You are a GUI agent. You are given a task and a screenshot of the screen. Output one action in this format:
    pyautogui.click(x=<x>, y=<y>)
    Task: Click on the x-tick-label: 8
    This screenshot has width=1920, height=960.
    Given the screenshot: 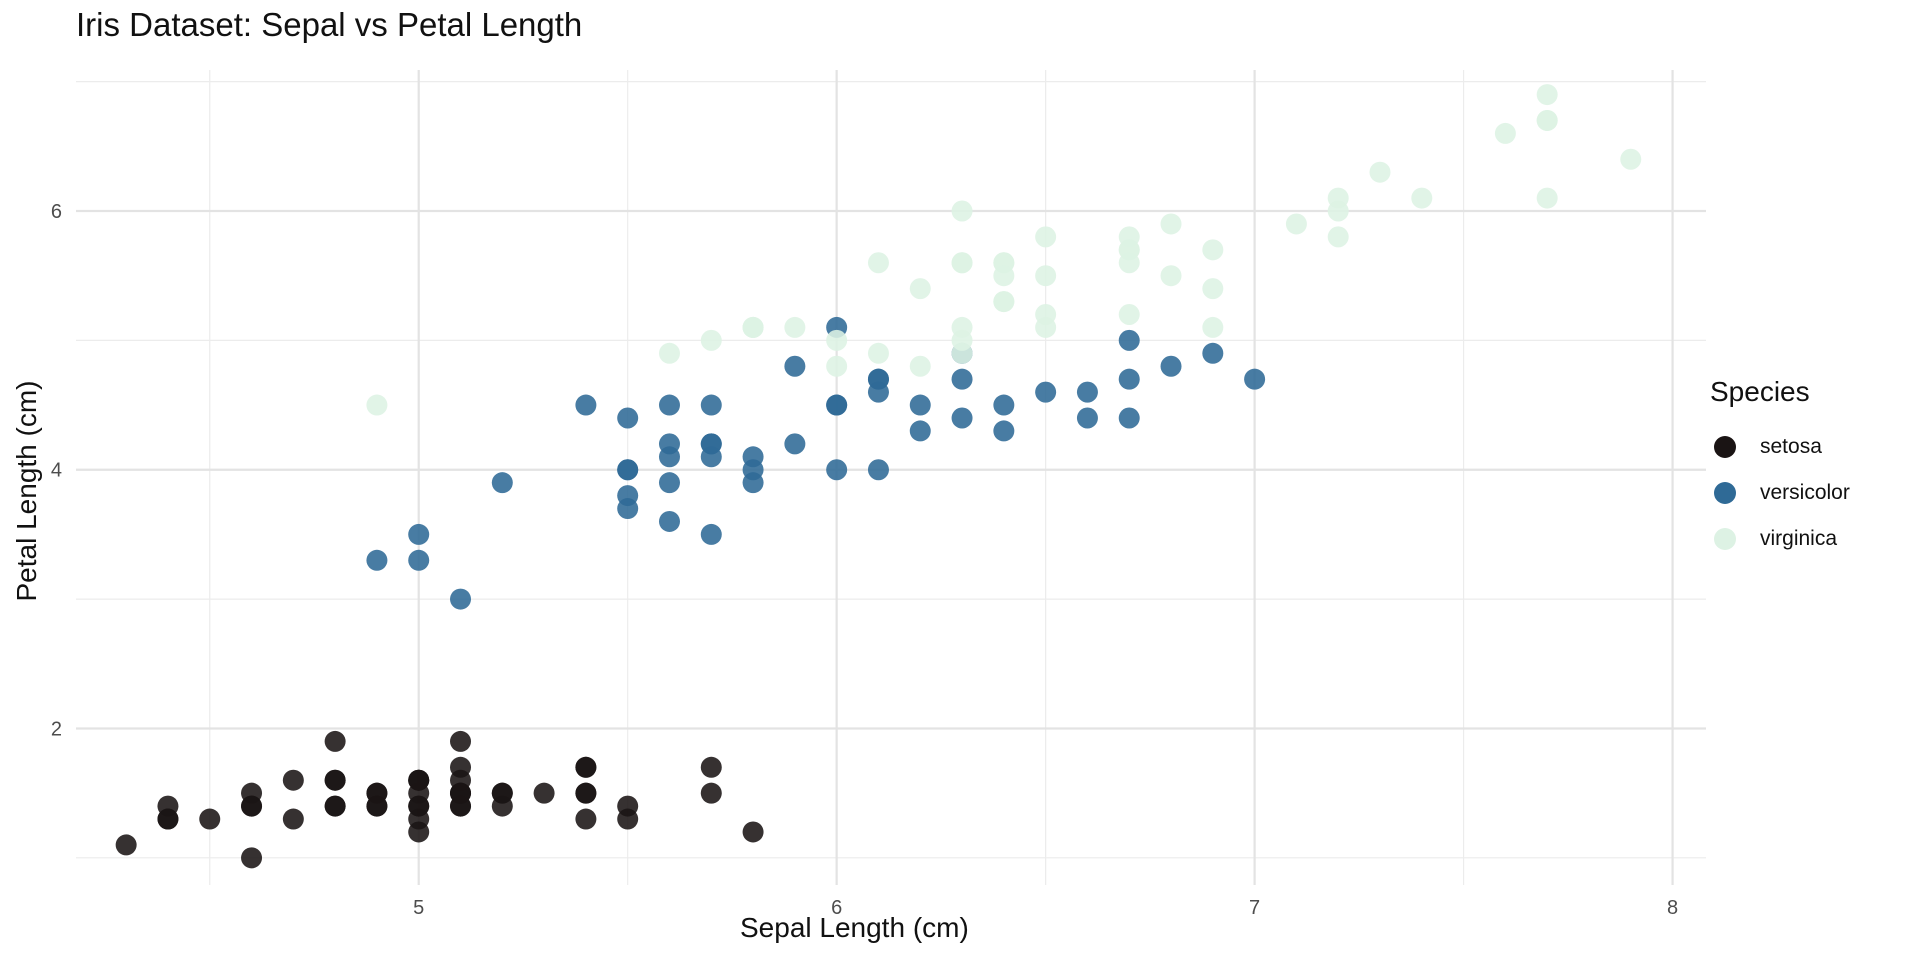 What is the action you would take?
    pyautogui.click(x=1672, y=908)
    